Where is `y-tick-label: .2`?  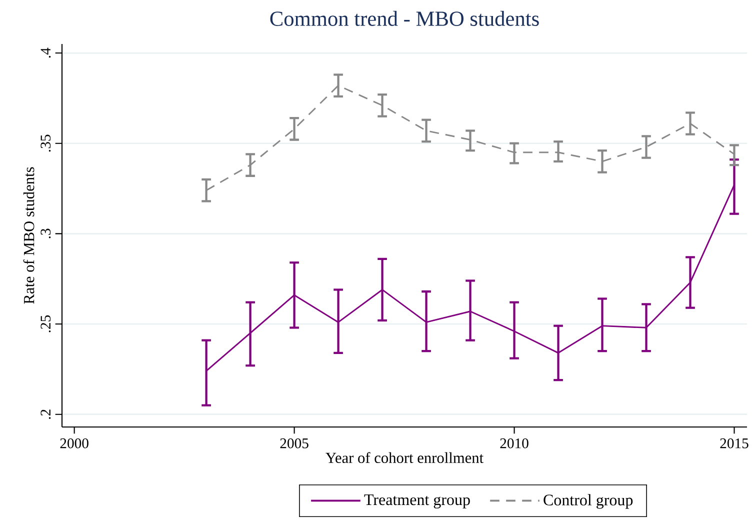 y-tick-label: .2 is located at coordinates (45, 414).